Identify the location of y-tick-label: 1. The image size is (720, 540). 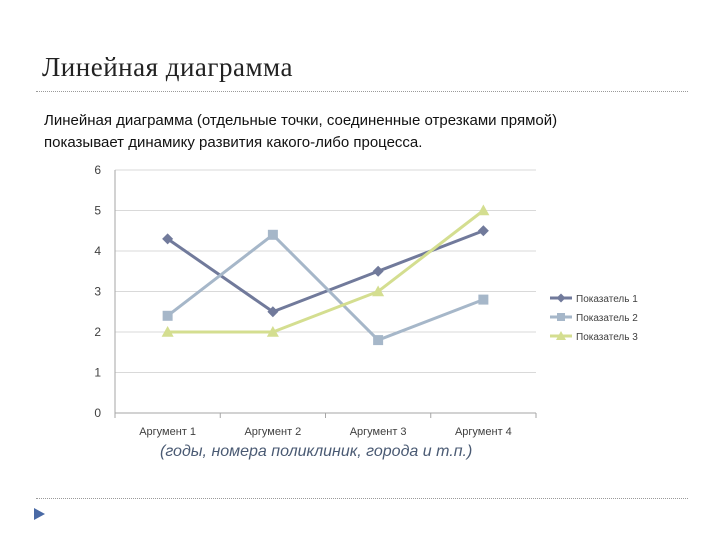
(97, 373).